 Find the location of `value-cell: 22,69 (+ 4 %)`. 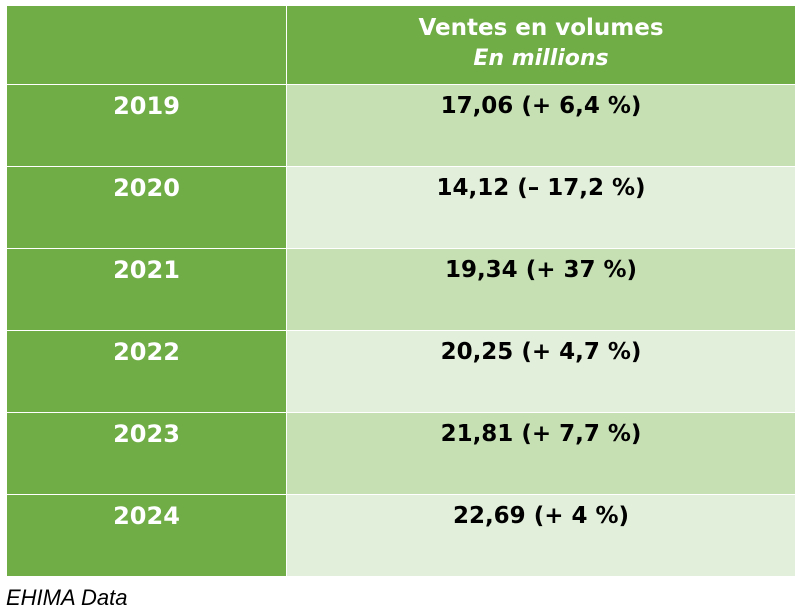

value-cell: 22,69 (+ 4 %) is located at coordinates (541, 536).